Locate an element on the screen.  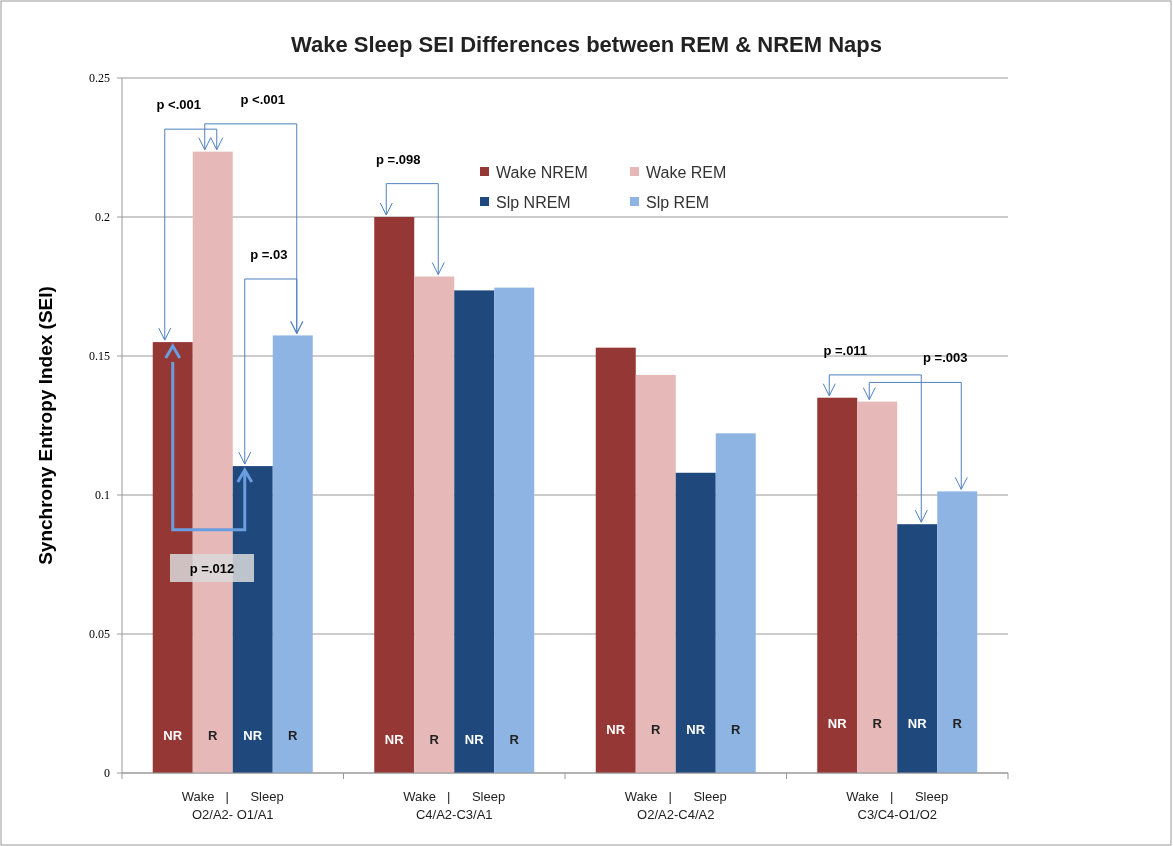
y-tick-label: 0.15 is located at coordinates (99, 356).